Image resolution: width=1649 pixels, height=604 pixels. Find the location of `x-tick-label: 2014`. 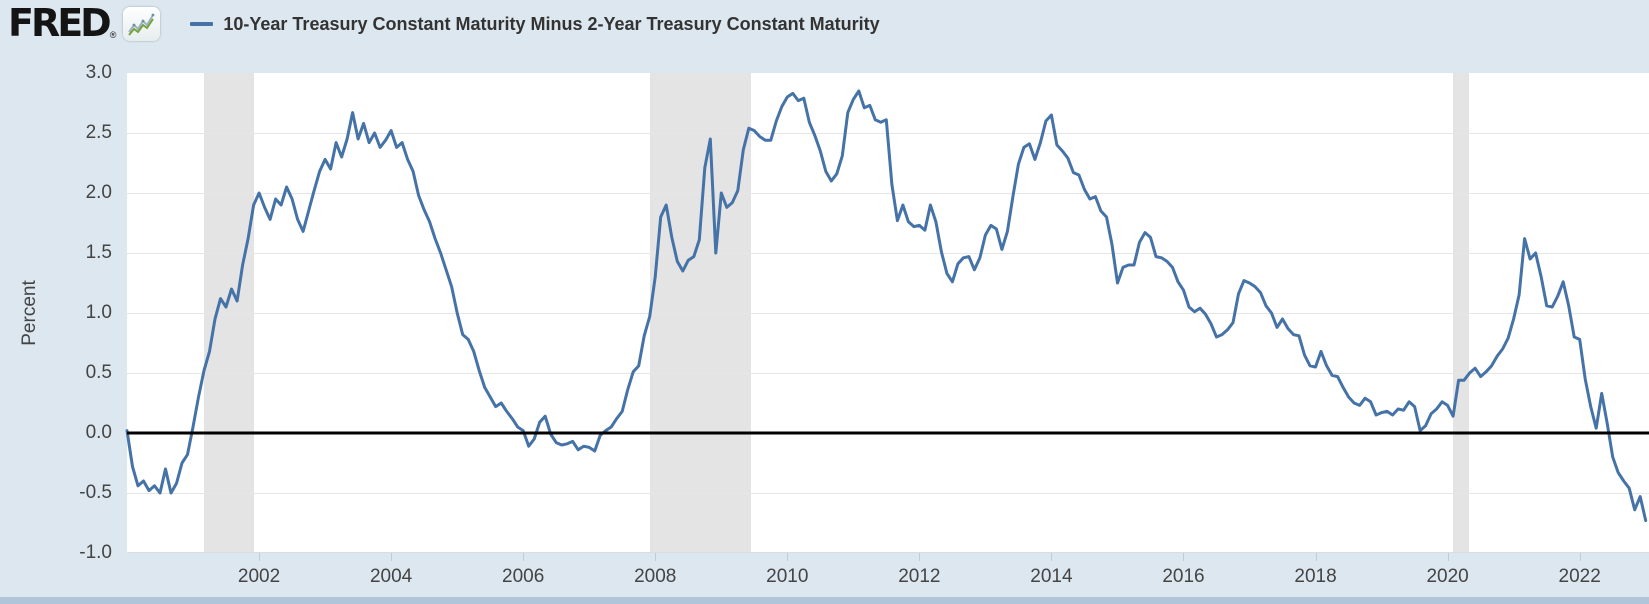

x-tick-label: 2014 is located at coordinates (1051, 576).